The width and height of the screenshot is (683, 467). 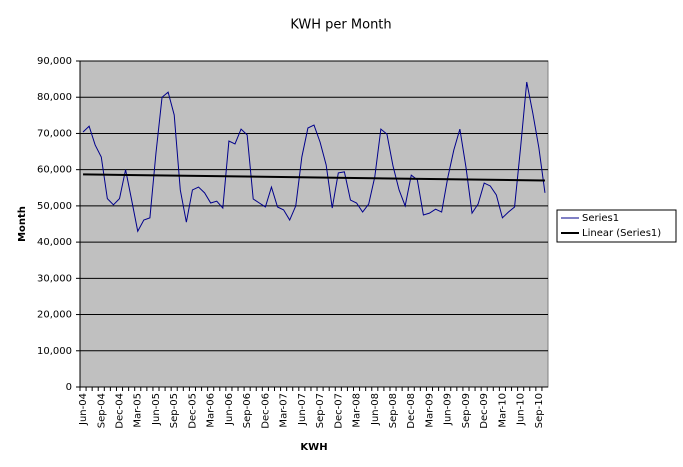 What do you see at coordinates (54, 170) in the screenshot?
I see `y-tick-label: 60,000` at bounding box center [54, 170].